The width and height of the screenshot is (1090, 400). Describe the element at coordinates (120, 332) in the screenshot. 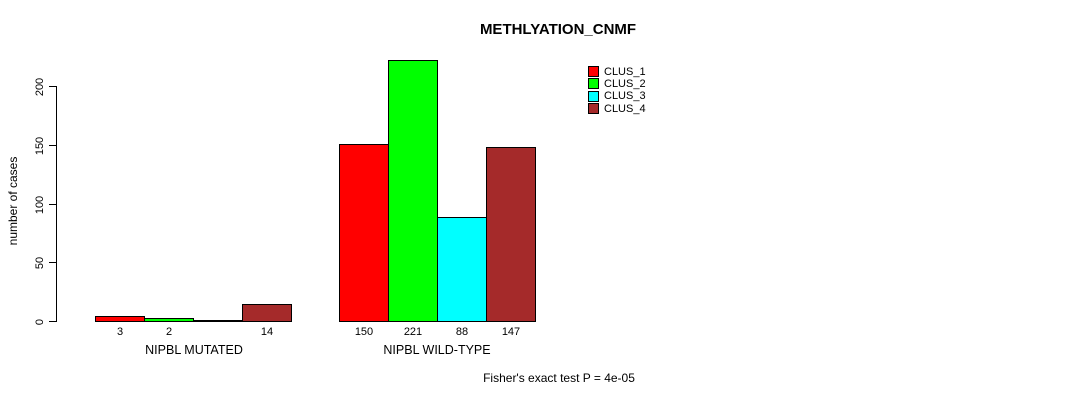

I see `bar-value-label: 3` at that location.